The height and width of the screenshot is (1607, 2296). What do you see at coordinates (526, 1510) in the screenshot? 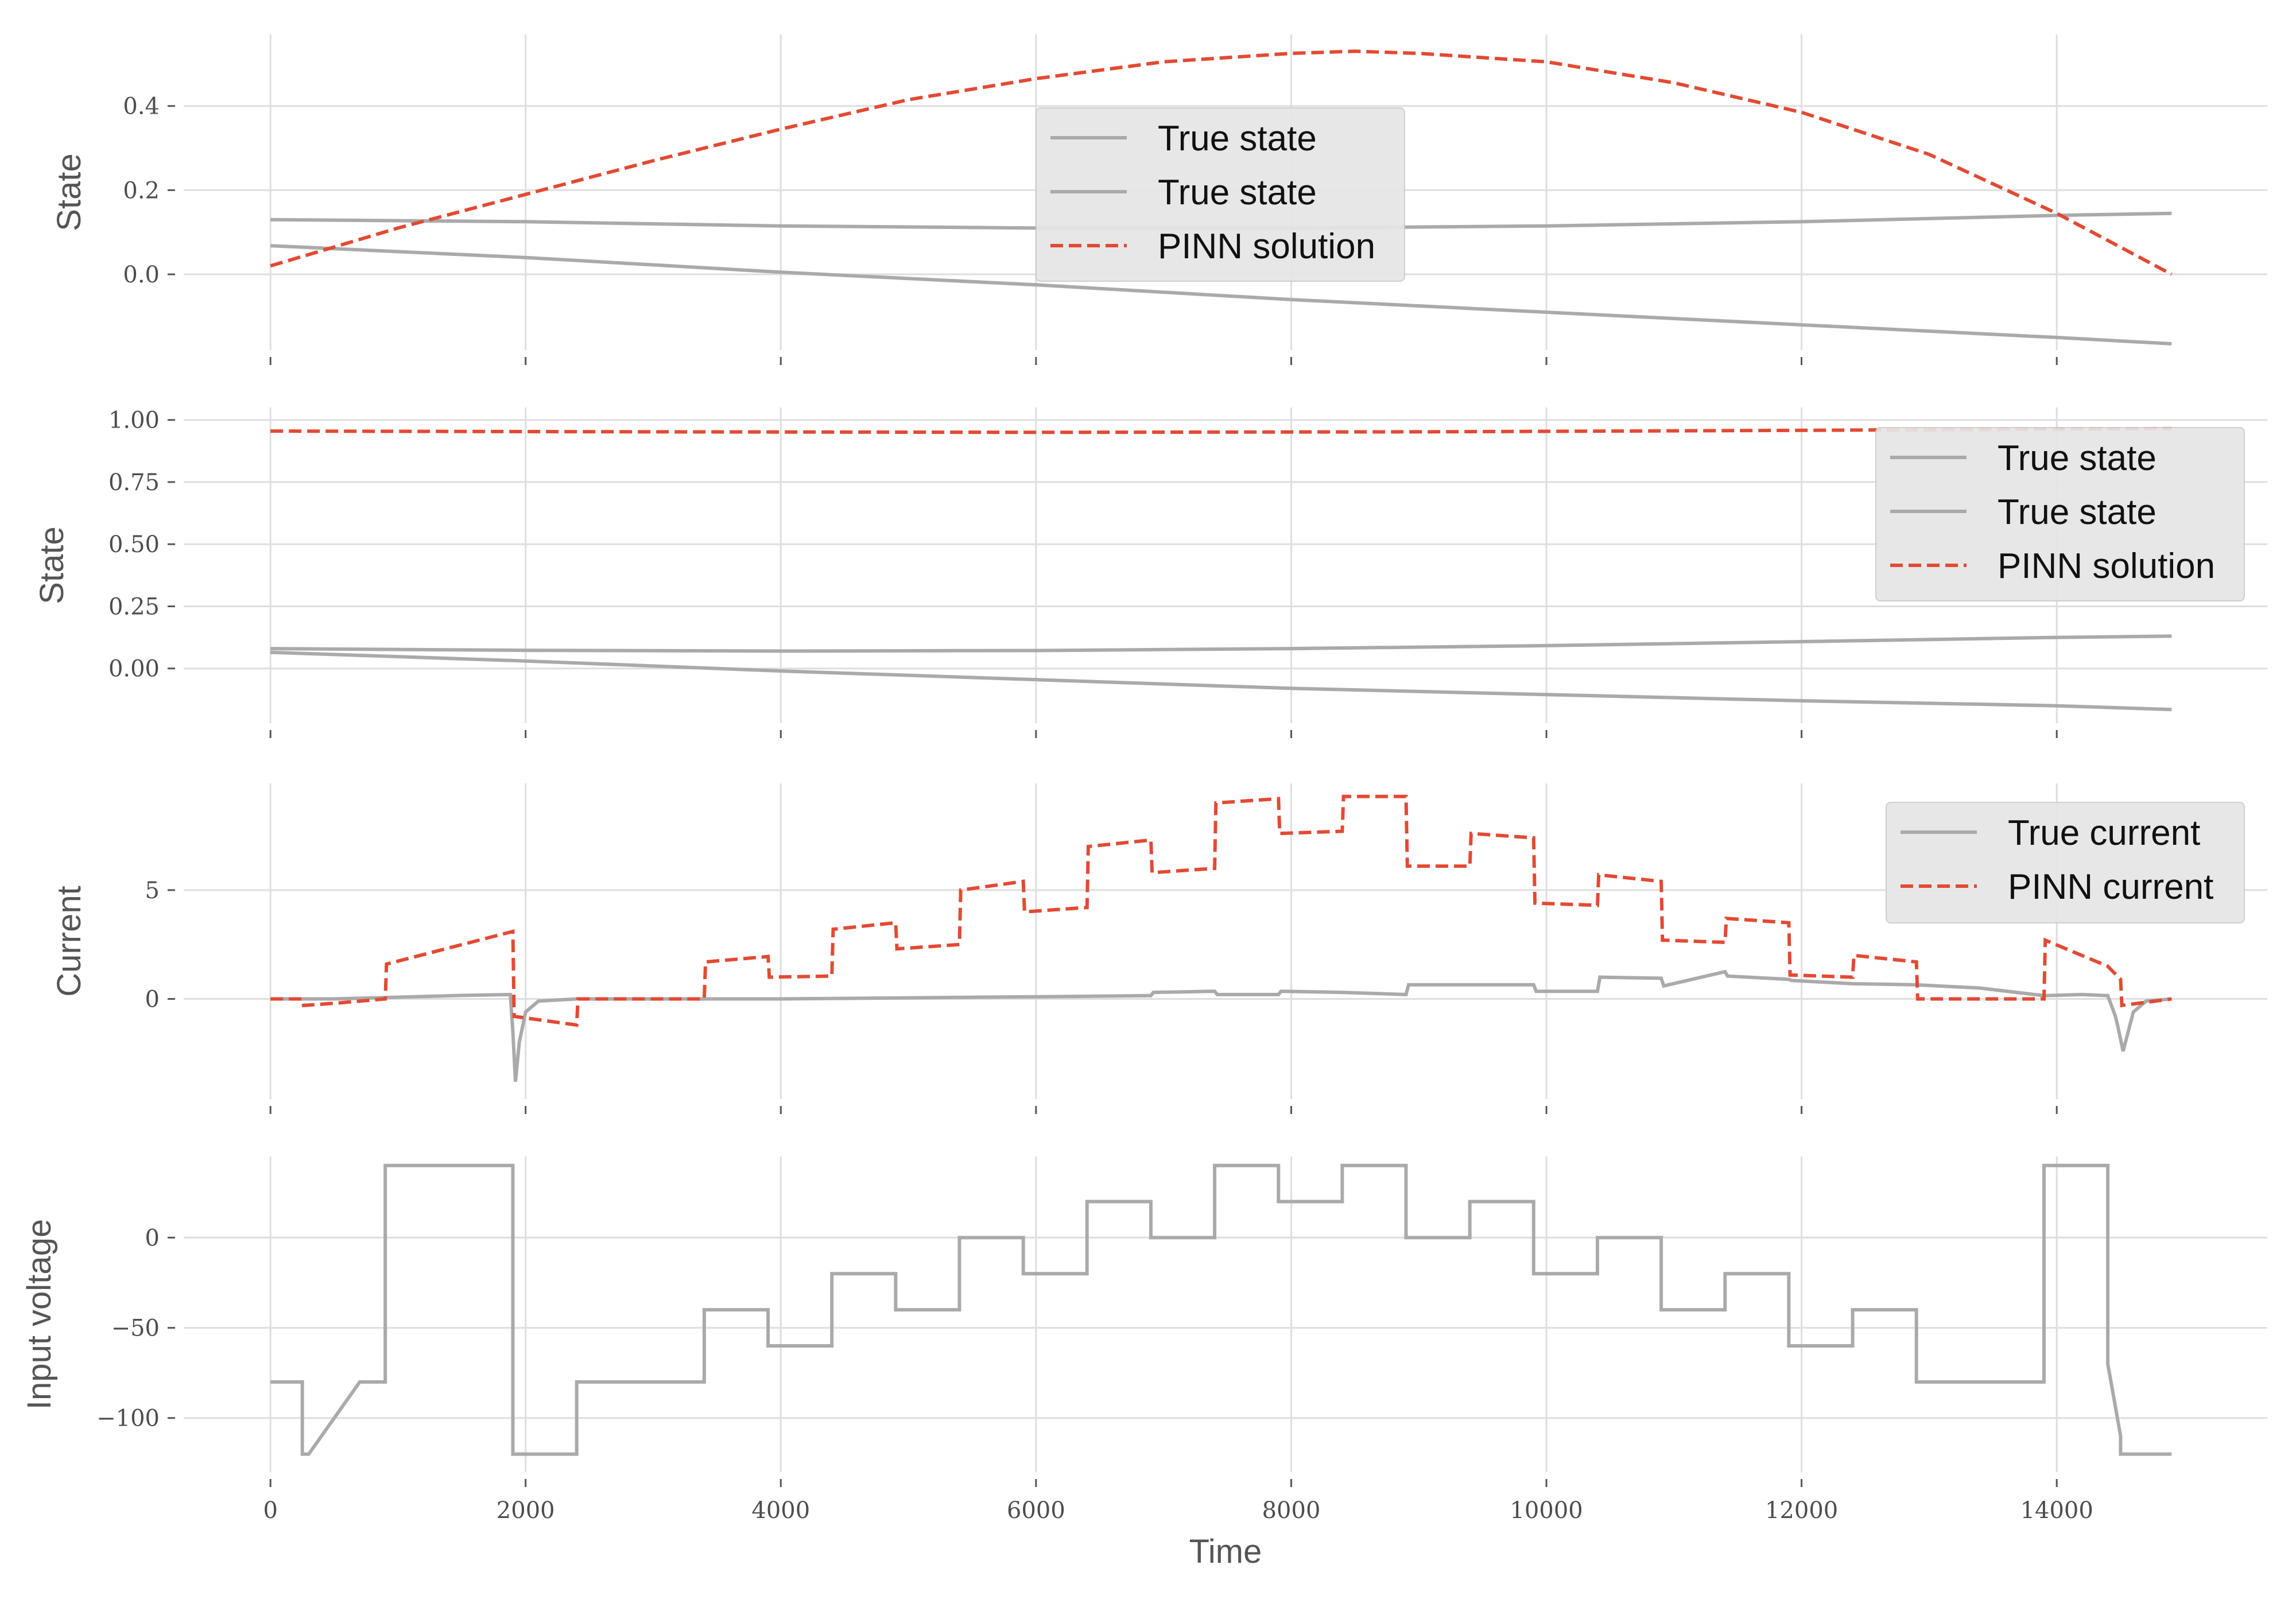
I see `x-tick-label: 2000` at bounding box center [526, 1510].